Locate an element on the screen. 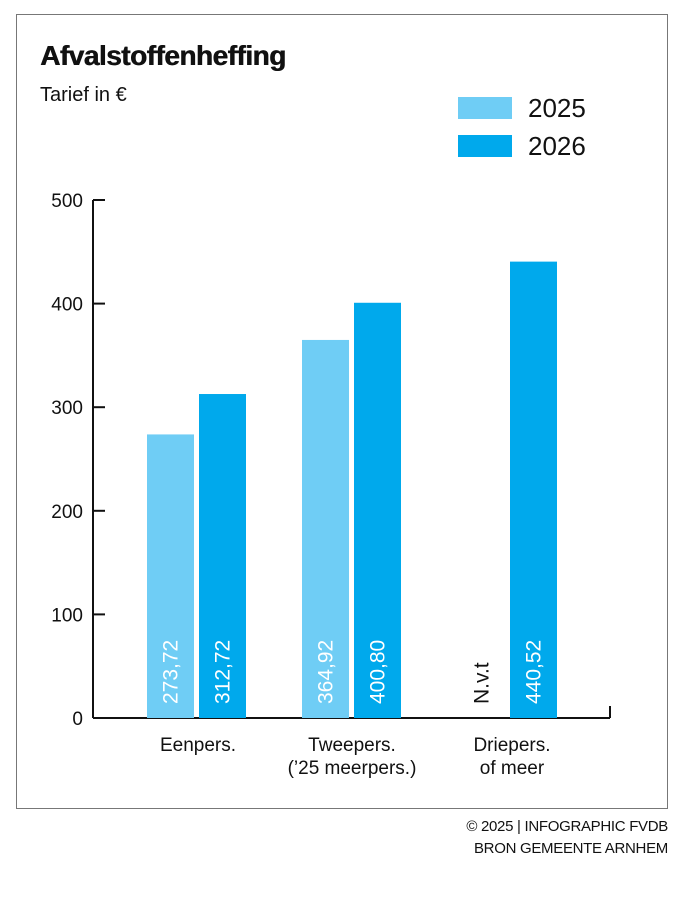  x-tick-label: of meer is located at coordinates (512, 768).